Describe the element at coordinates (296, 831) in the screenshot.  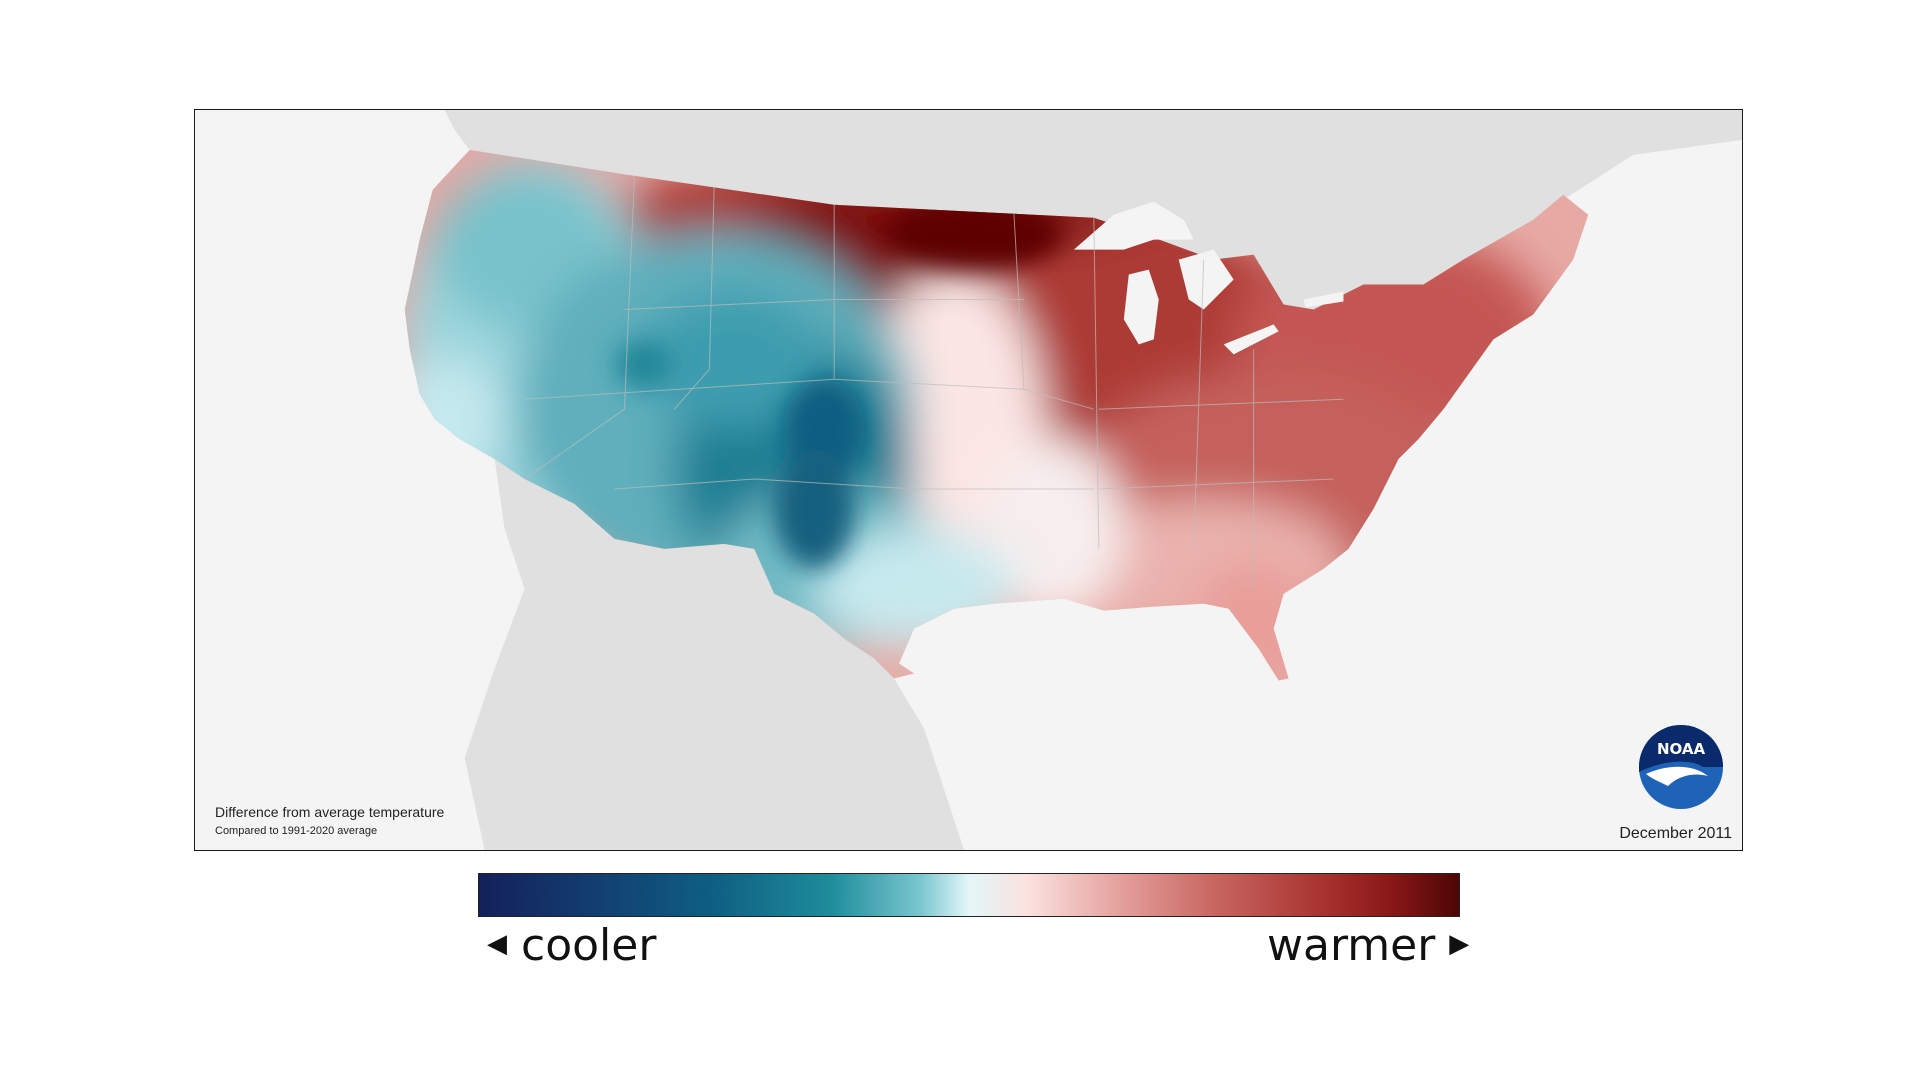
I see `caption-subtitle: Compared to 1991-2020 average` at that location.